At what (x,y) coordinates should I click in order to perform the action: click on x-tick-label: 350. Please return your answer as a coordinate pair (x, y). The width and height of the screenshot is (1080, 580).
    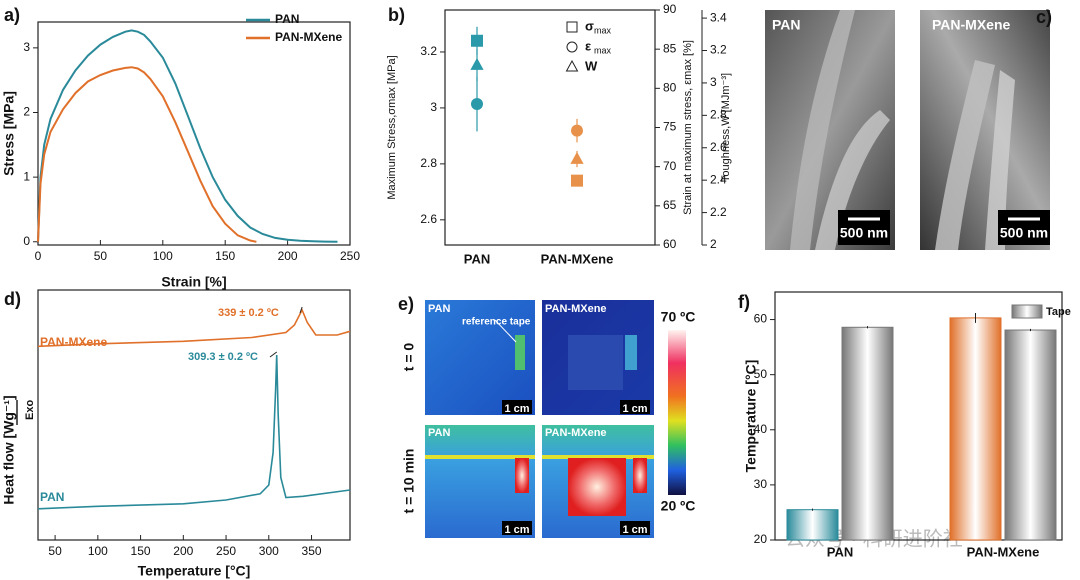
    Looking at the image, I should click on (312, 551).